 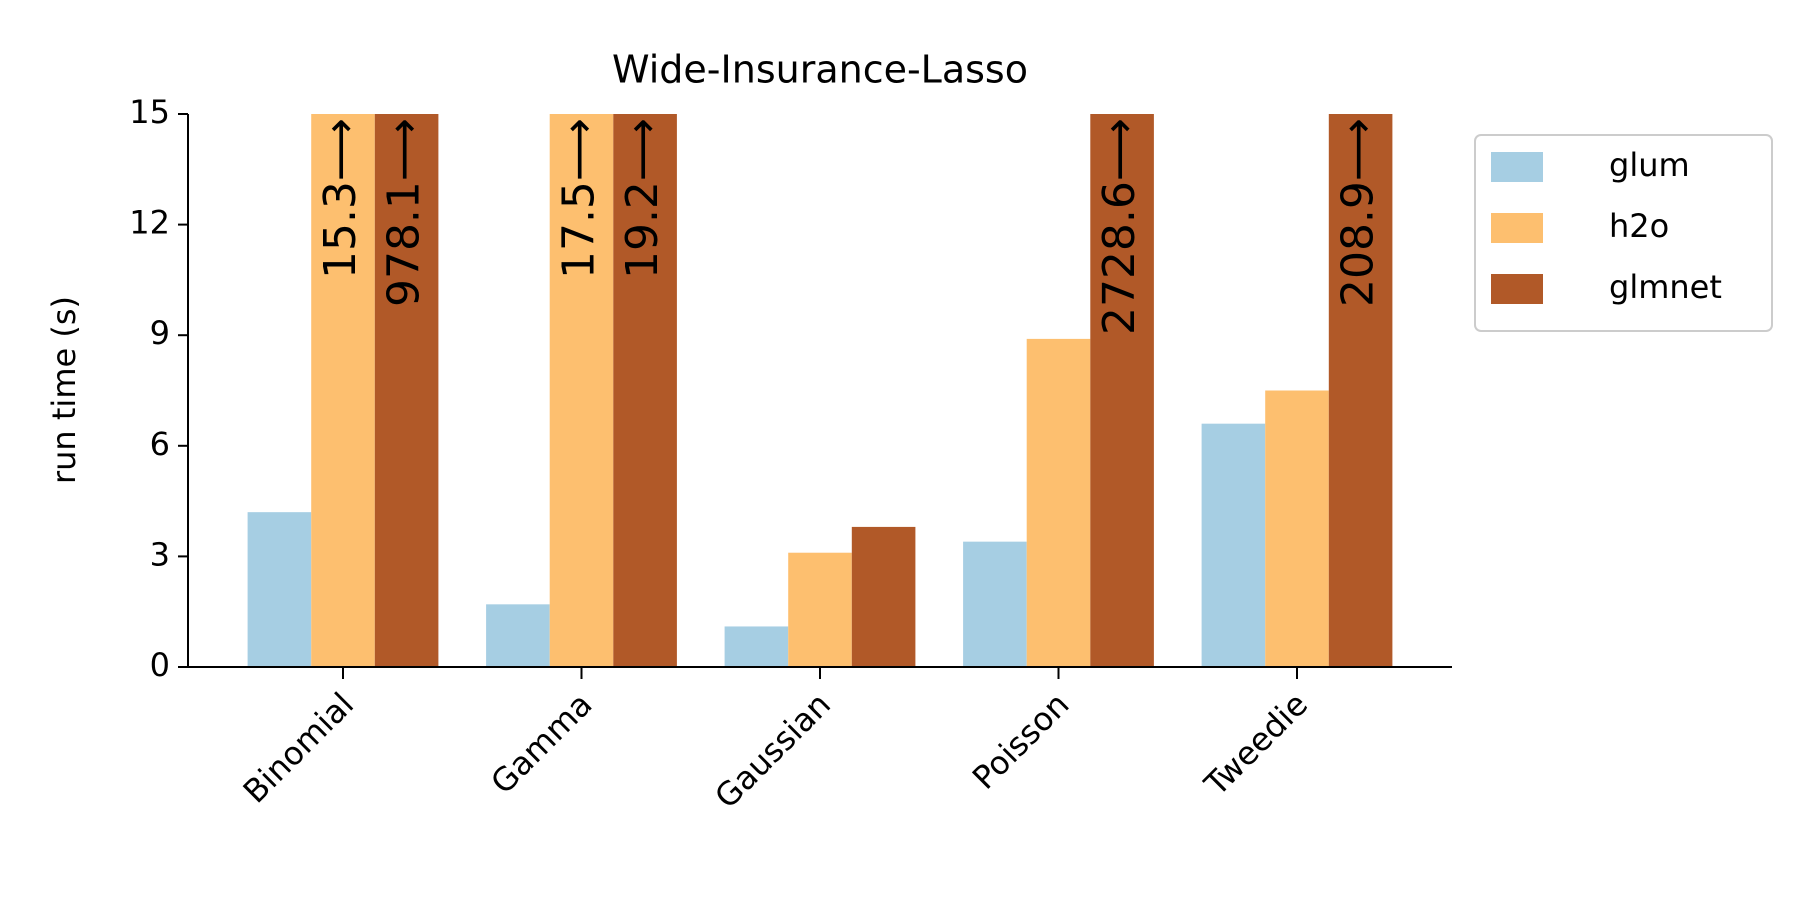 What do you see at coordinates (160, 554) in the screenshot?
I see `y-tick-label: 3` at bounding box center [160, 554].